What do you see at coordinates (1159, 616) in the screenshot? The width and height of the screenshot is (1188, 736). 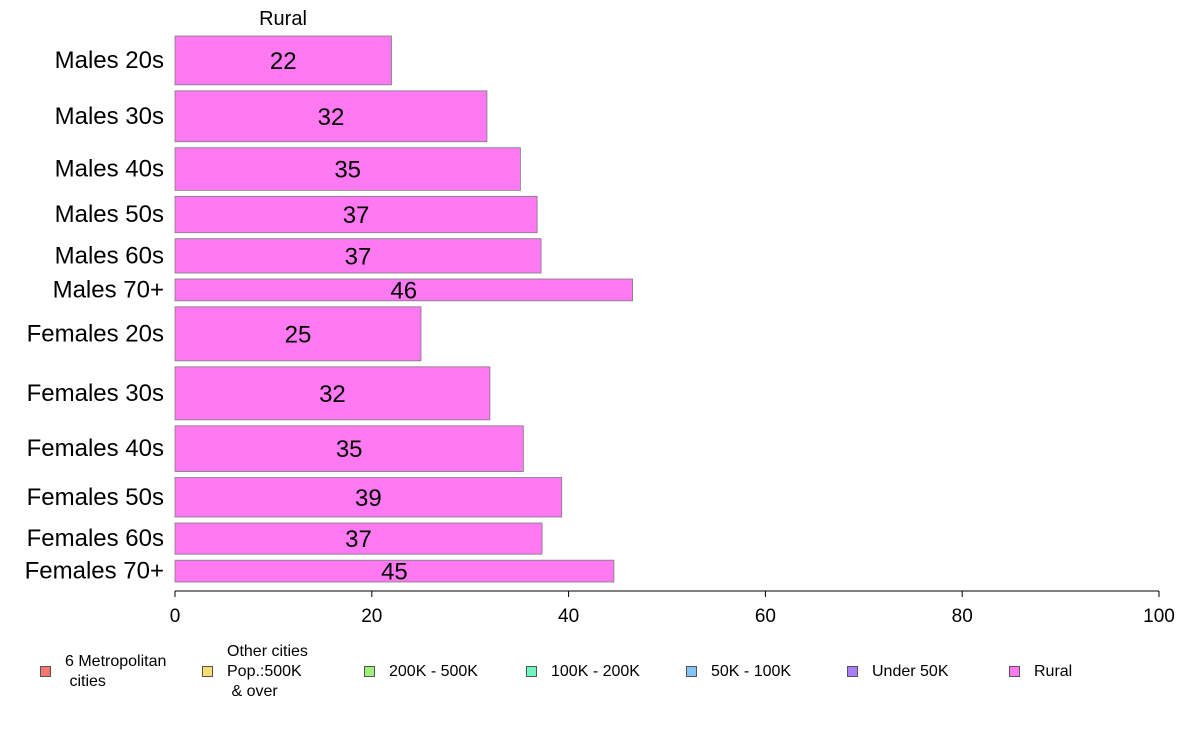 I see `x-tick-label: 100` at bounding box center [1159, 616].